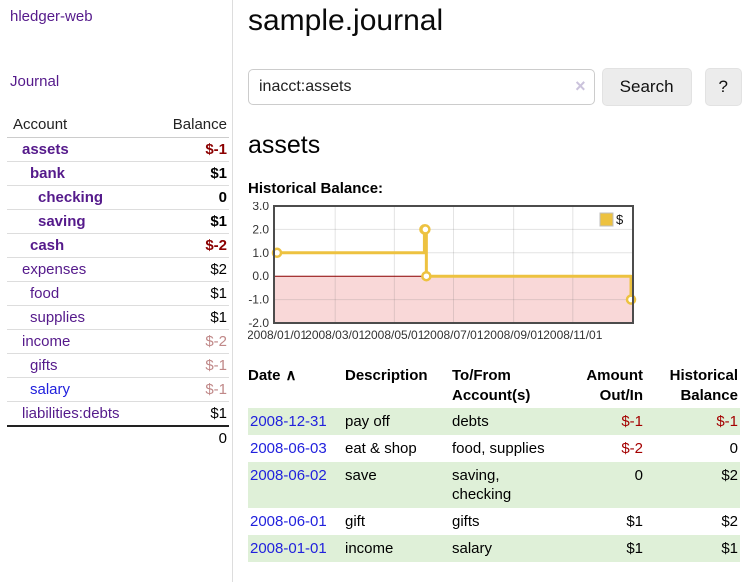  I want to click on search-form: × Search ?, so click(495, 87).